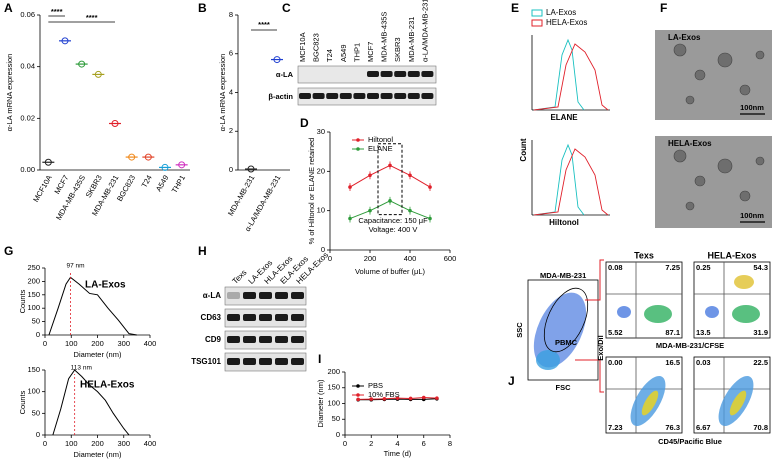  I want to click on series-line, so click(92, 306).